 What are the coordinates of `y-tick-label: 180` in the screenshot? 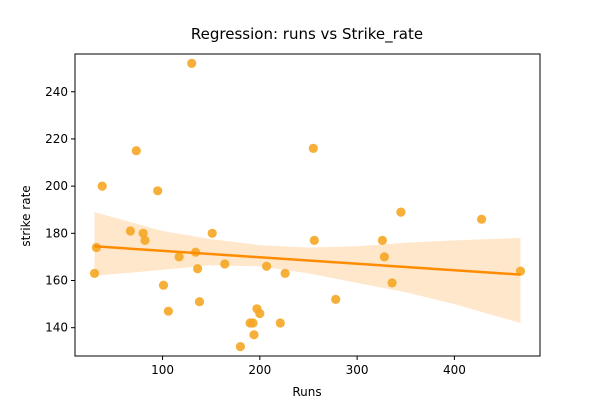 It's located at (56, 233).